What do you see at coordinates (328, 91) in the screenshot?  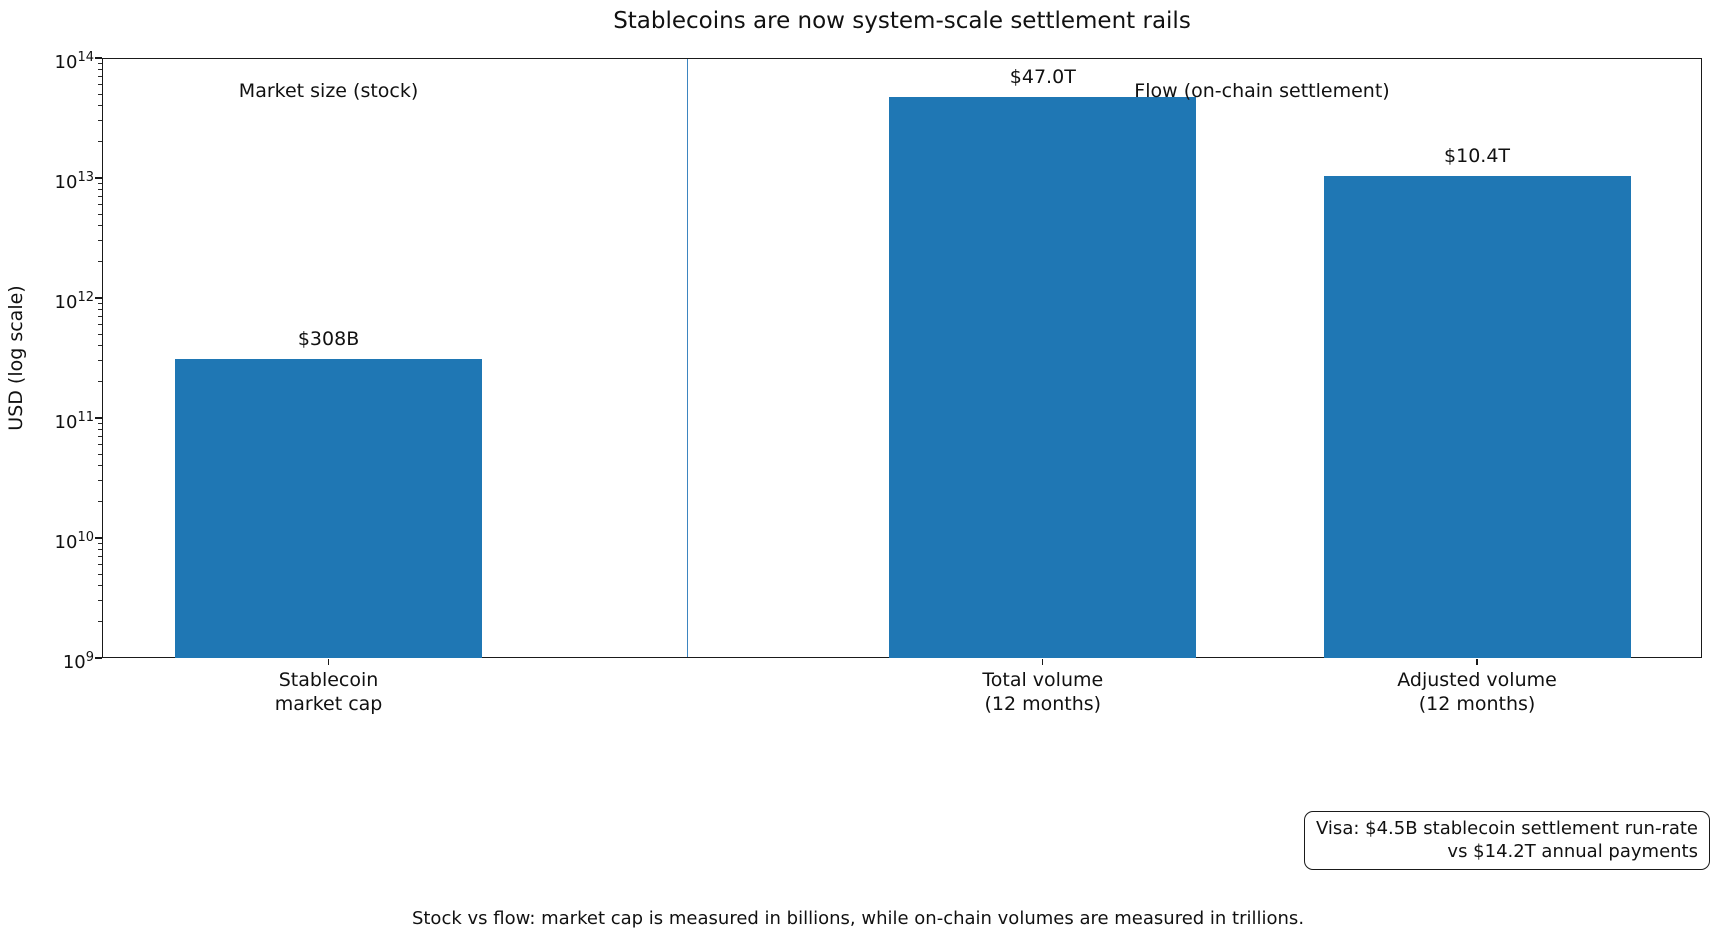 I see `group-label: Market size (stock)` at bounding box center [328, 91].